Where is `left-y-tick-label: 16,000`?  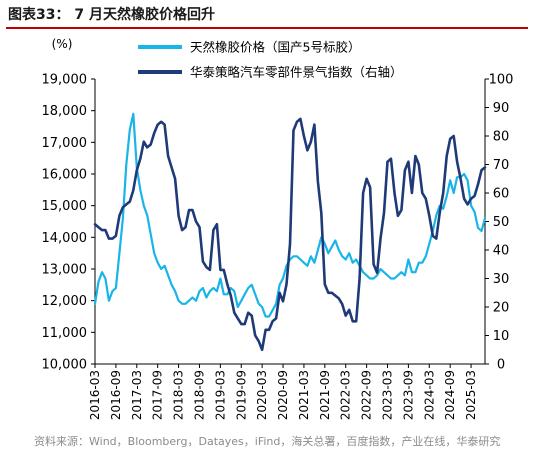 left-y-tick-label: 16,000 is located at coordinates (65, 175).